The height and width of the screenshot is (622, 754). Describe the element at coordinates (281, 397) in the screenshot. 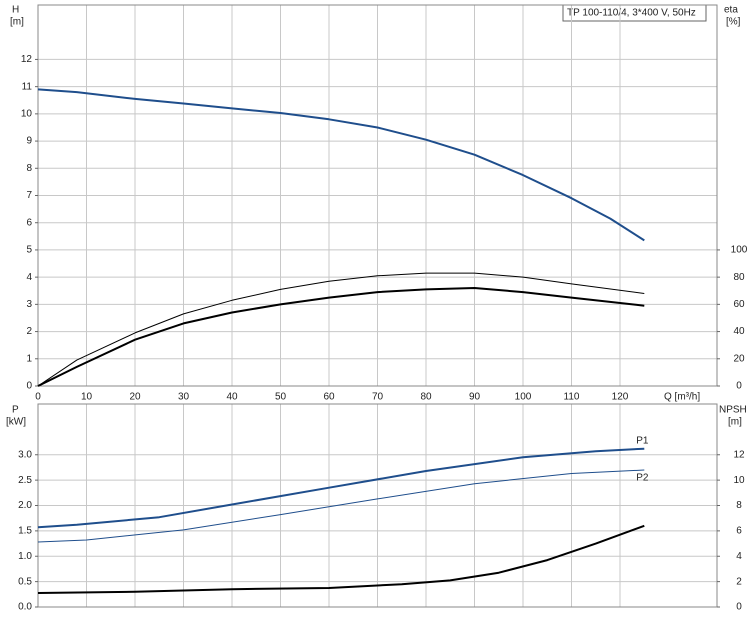

I see `x-tick-label: 50` at that location.